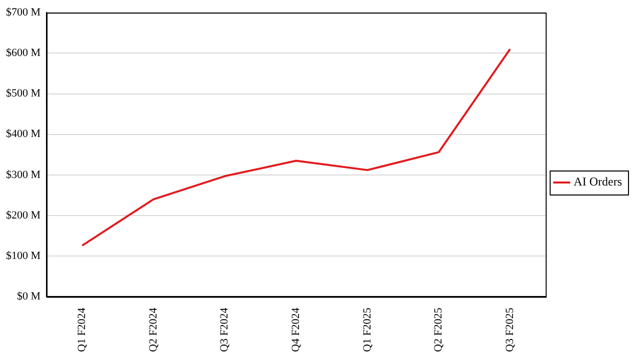  I want to click on x-tick-label: Q1 F2025, so click(367, 329).